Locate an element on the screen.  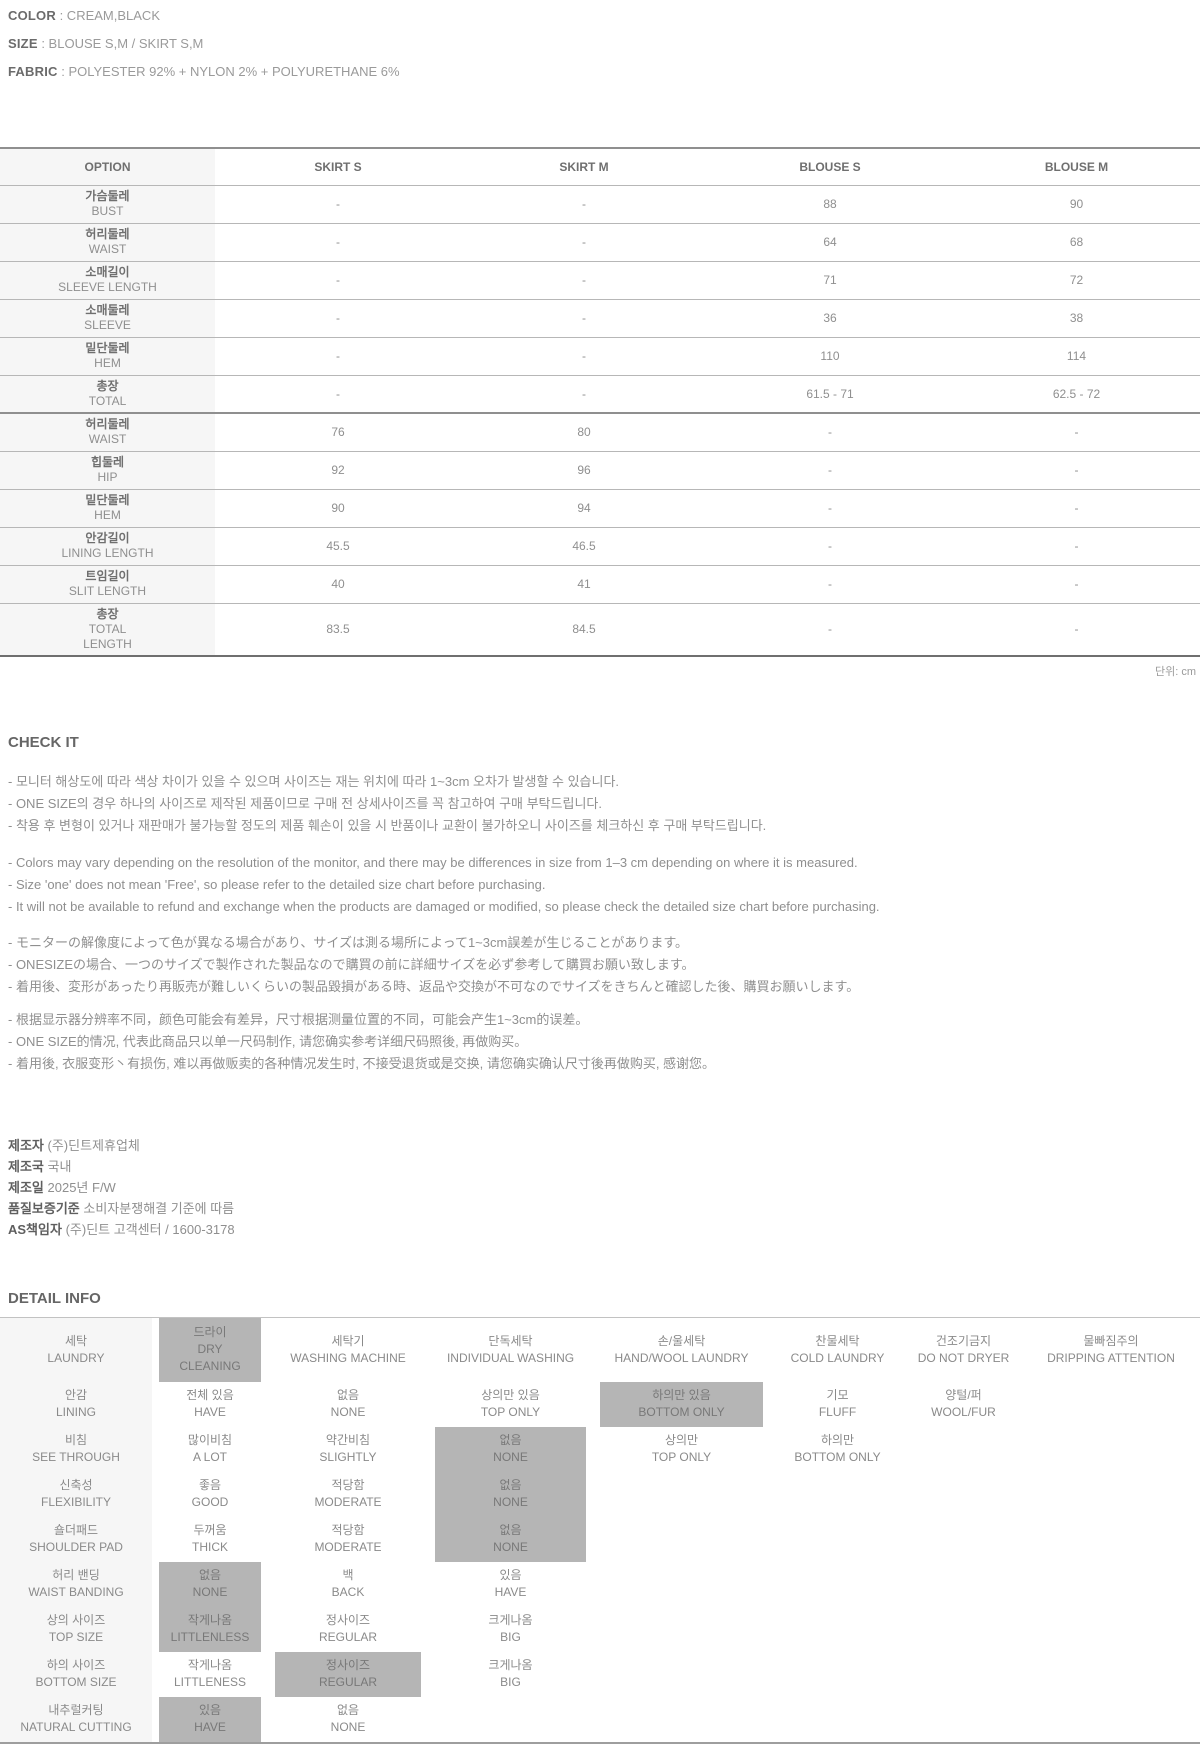
size-col-header-option: OPTION is located at coordinates (107, 166).